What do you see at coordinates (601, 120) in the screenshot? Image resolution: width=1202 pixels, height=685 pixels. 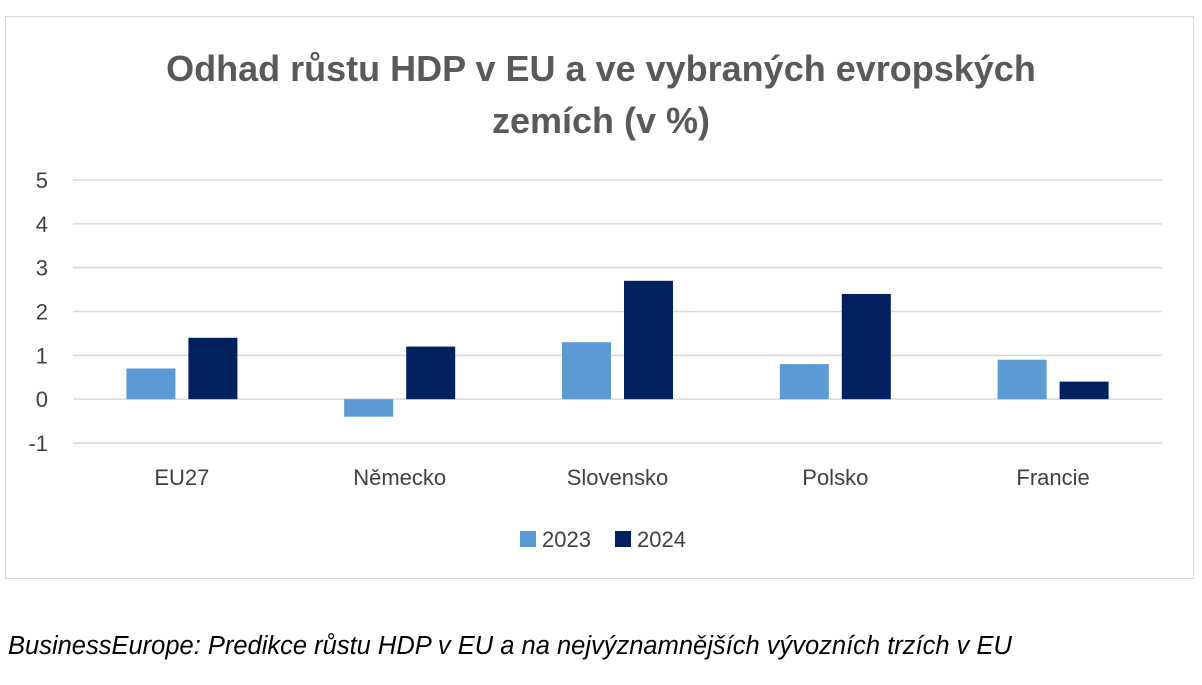 I see `chart-title-line-2: zemích (v %)` at bounding box center [601, 120].